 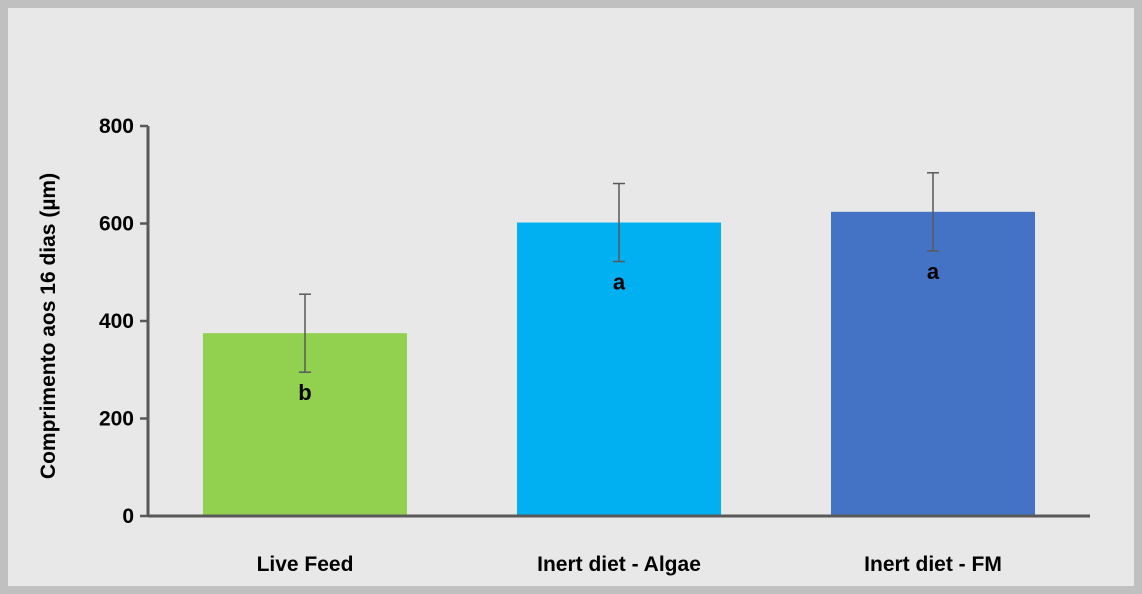 I want to click on x-tick-label-1: Inert diet - Algae, so click(x=619, y=564).